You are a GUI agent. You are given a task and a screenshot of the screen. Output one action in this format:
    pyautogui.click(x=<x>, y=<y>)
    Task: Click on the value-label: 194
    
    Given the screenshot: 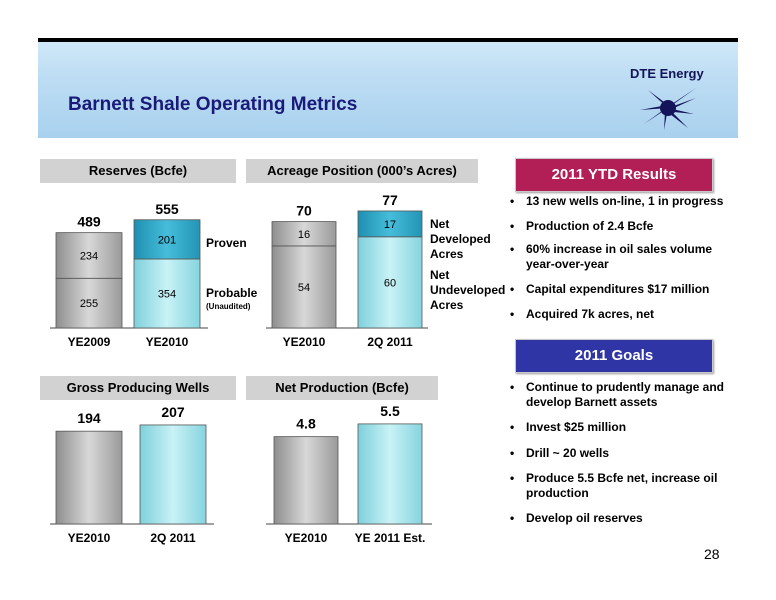 What is the action you would take?
    pyautogui.click(x=89, y=418)
    